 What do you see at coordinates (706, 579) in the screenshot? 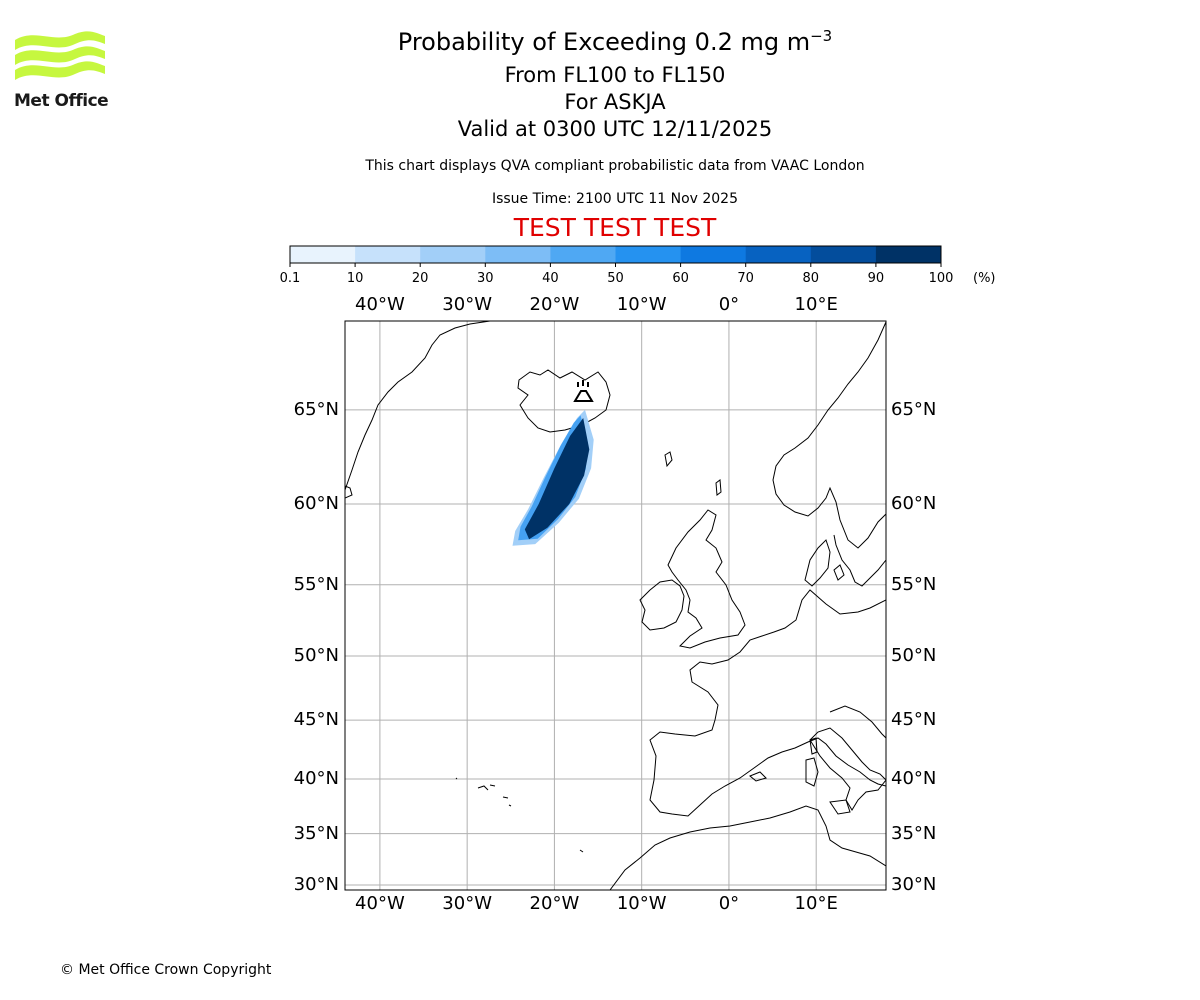
I see `coastline-great-britain` at bounding box center [706, 579].